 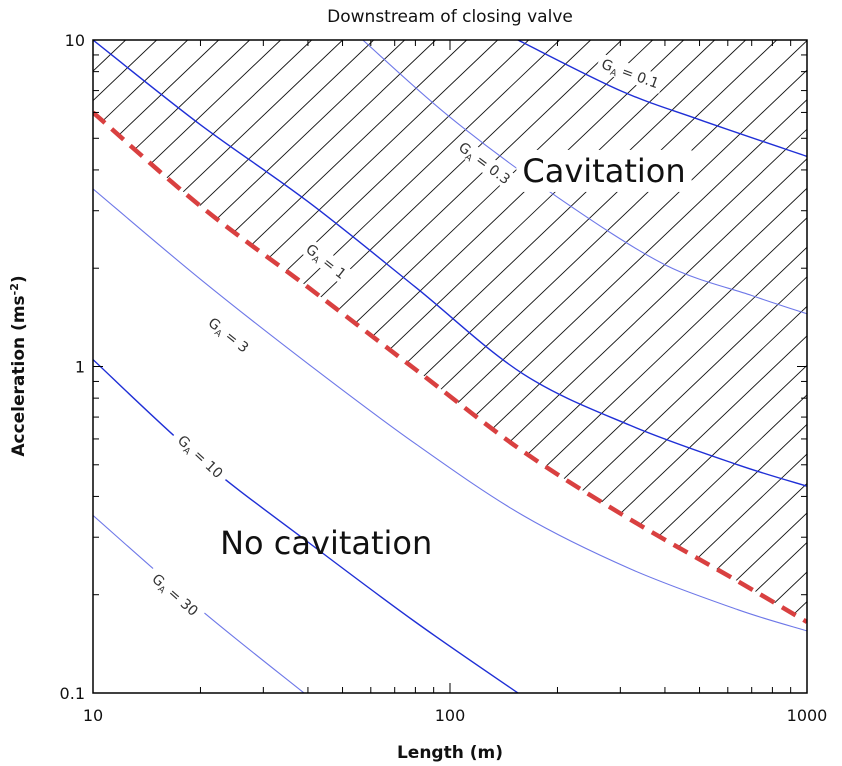 I want to click on contour-label-4: GA = 10, so click(x=200, y=456).